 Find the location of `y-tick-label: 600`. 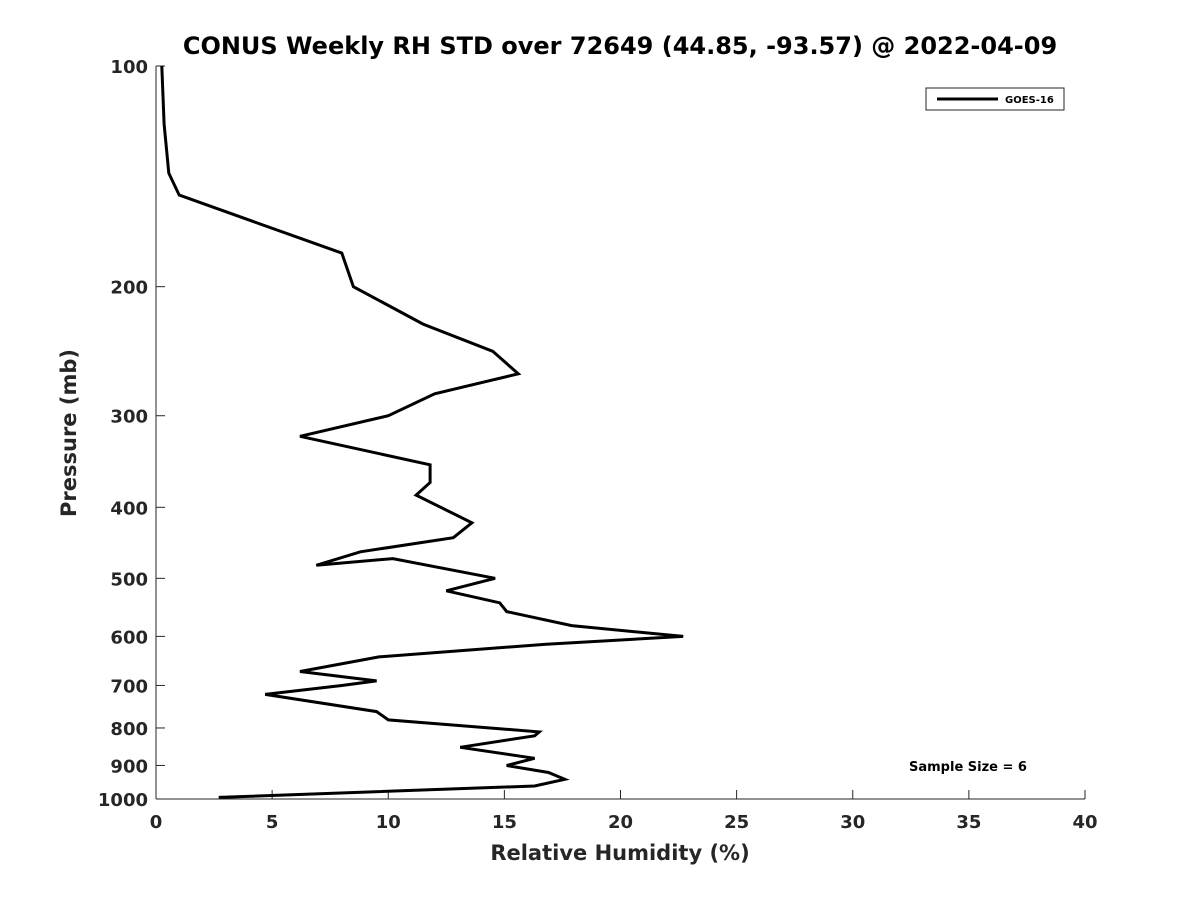

y-tick-label: 600 is located at coordinates (129, 637).